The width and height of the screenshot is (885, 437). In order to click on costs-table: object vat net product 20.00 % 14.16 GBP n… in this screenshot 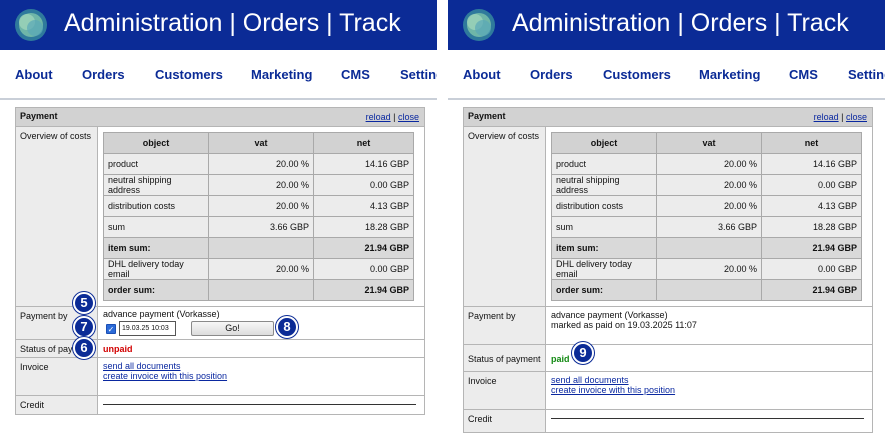, I will do `click(258, 216)`.